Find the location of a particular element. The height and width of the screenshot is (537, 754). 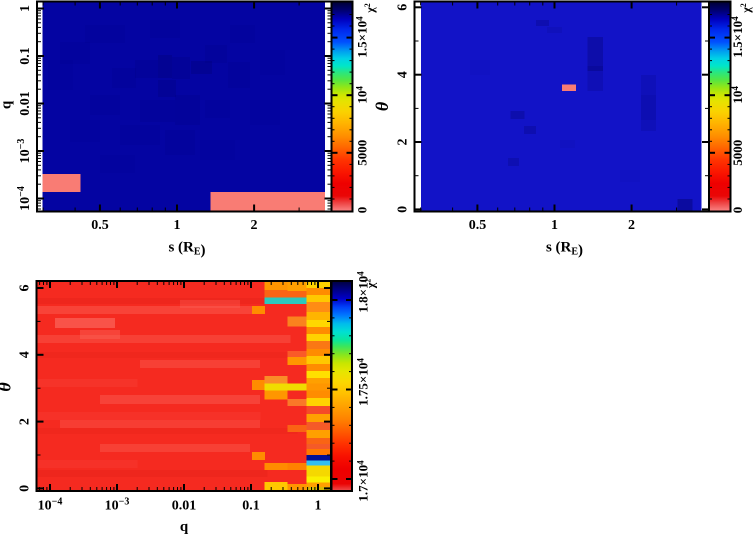

svg-text: 1.75×104 is located at coordinates (363, 382).